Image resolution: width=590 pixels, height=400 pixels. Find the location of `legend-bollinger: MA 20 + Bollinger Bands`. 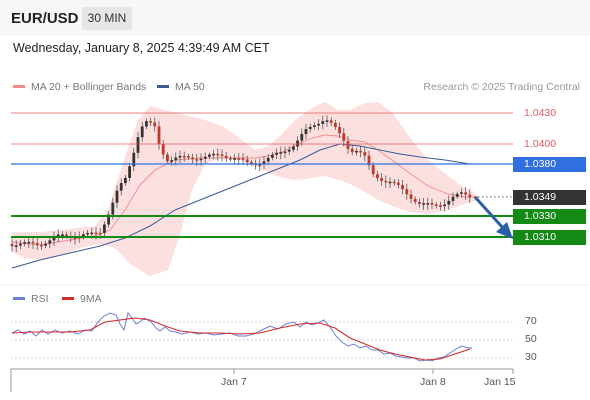

legend-bollinger: MA 20 + Bollinger Bands is located at coordinates (79, 87).